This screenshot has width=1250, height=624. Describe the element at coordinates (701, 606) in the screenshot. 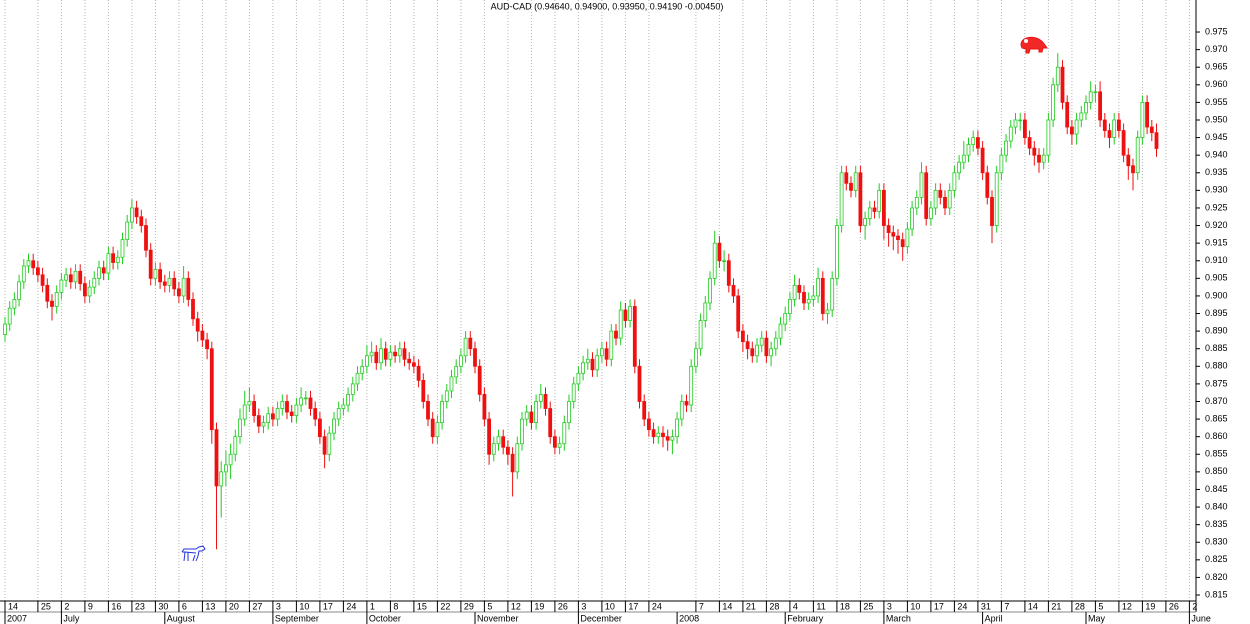

I see `x-tick-label: 7` at that location.